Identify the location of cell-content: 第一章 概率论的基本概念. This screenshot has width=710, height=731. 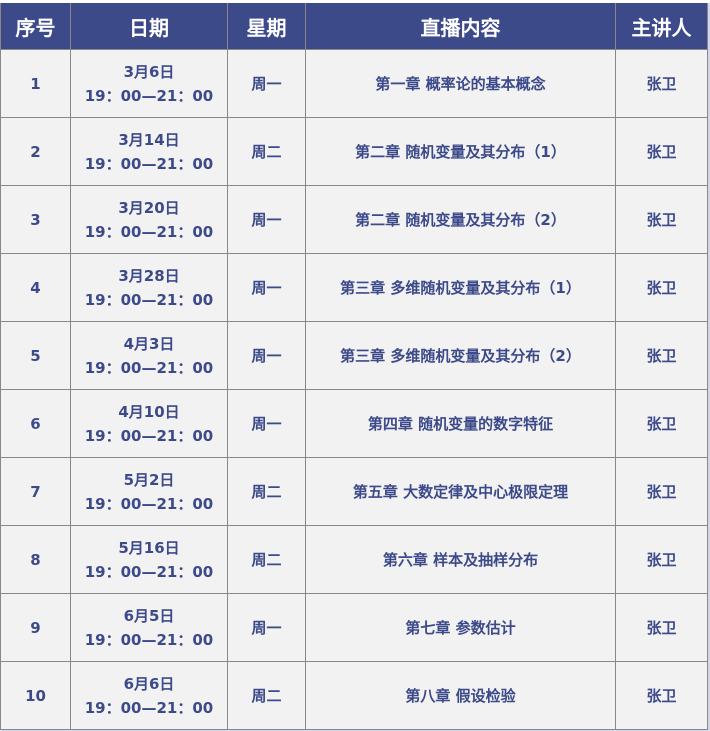
(460, 83).